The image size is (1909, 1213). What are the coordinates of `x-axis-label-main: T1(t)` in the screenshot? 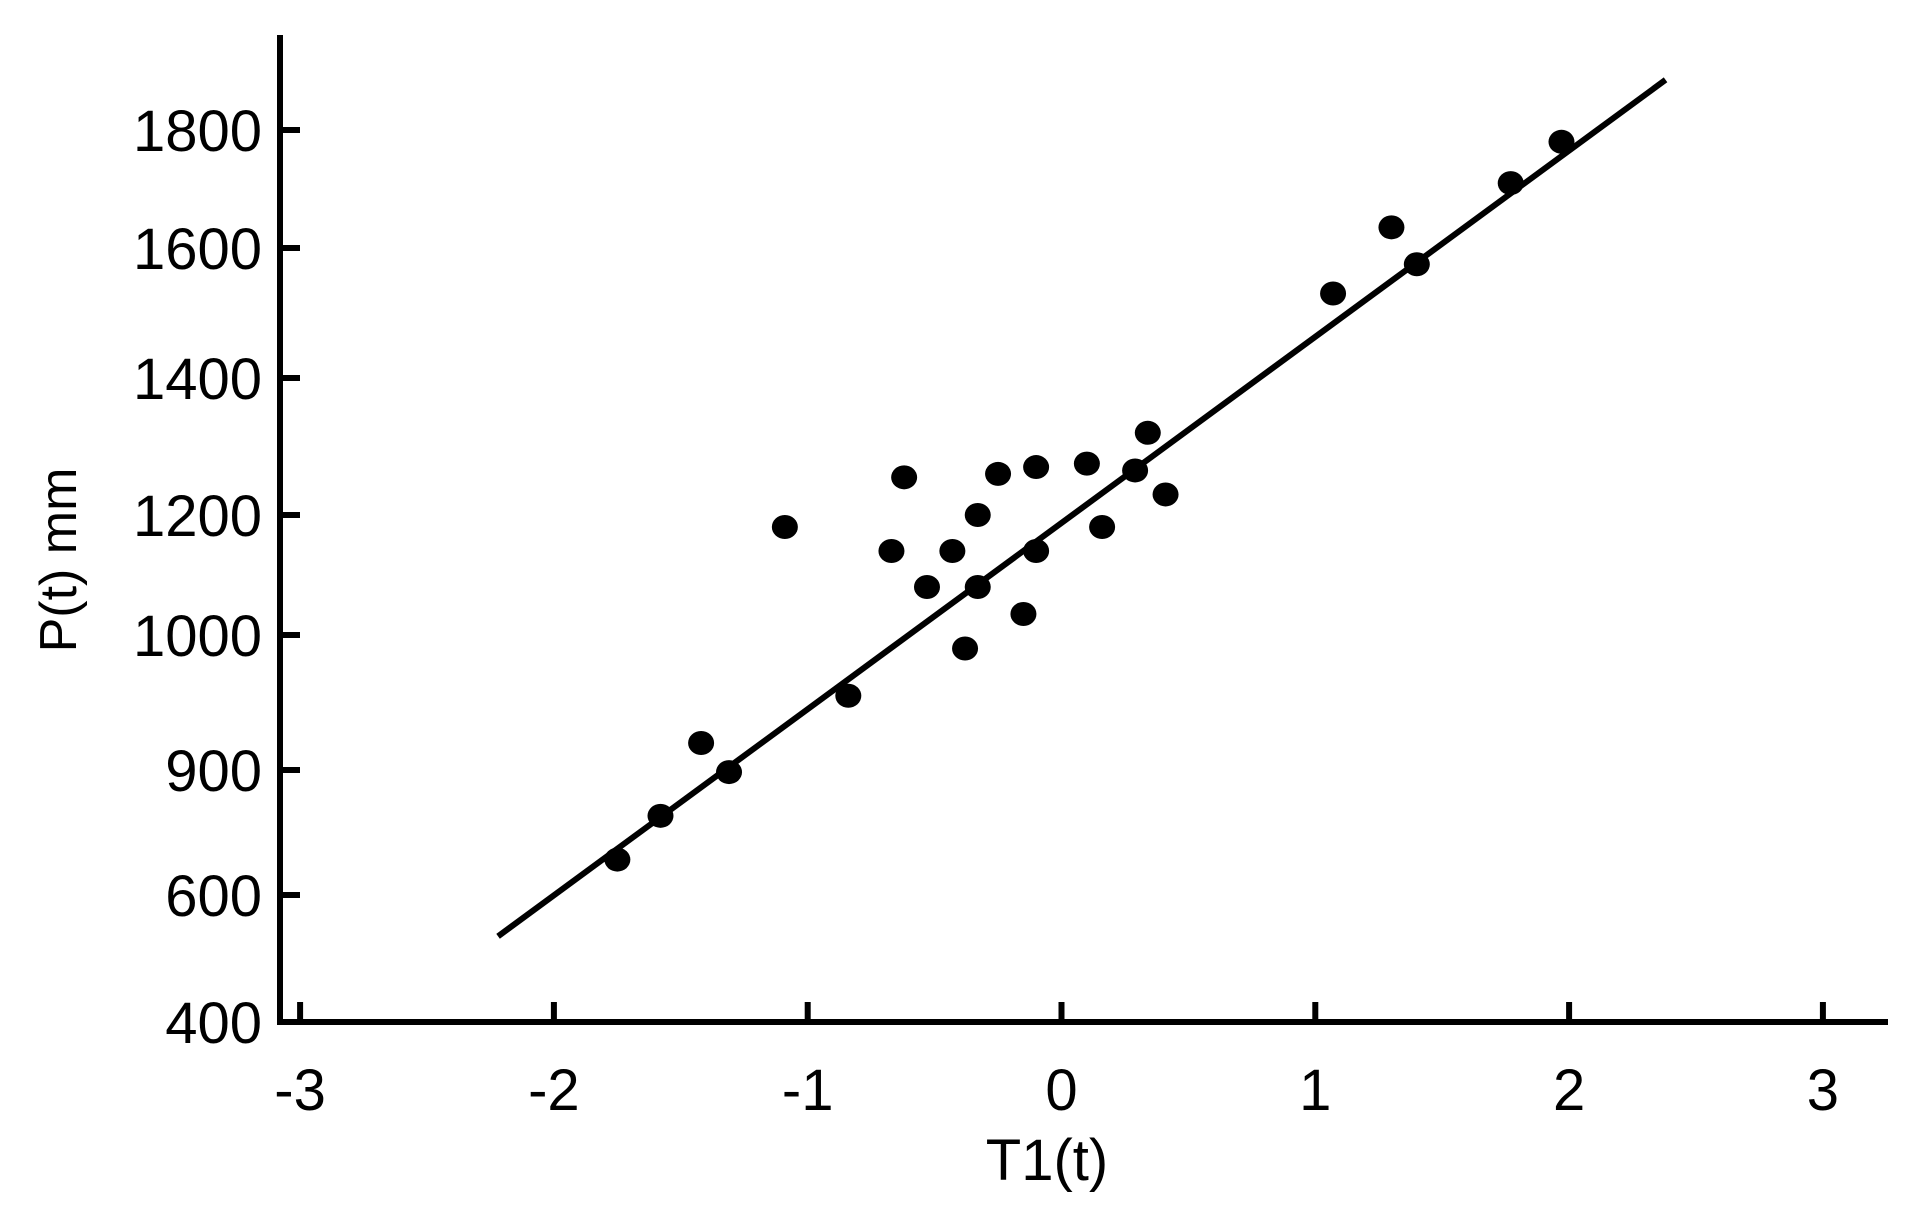 It's located at (1047, 1160).